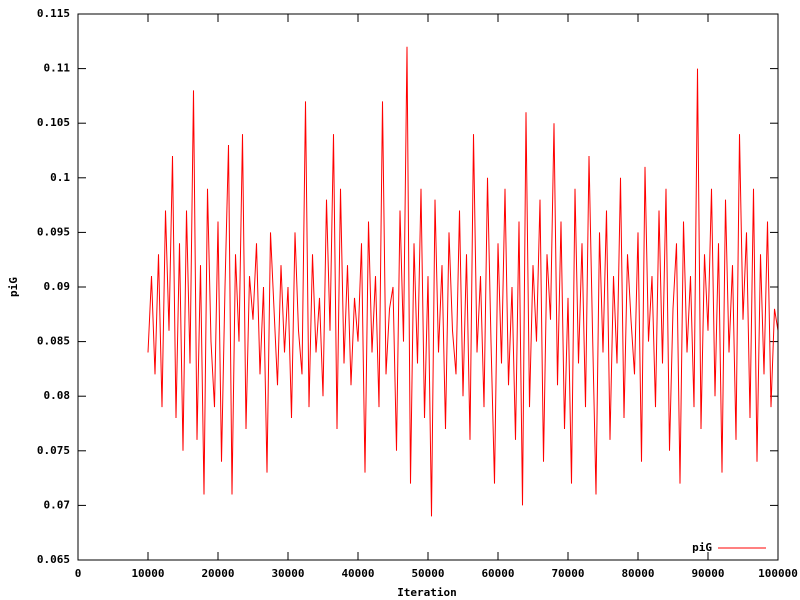  Describe the element at coordinates (53, 13) in the screenshot. I see `y-tick-label: 0.115` at that location.